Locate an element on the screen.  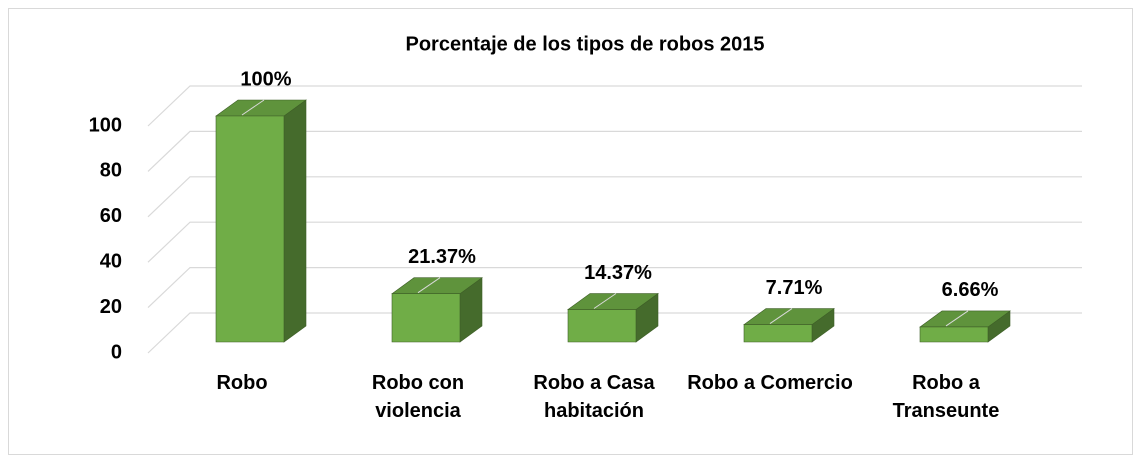
y-tick-label: 60 is located at coordinates (111, 216).